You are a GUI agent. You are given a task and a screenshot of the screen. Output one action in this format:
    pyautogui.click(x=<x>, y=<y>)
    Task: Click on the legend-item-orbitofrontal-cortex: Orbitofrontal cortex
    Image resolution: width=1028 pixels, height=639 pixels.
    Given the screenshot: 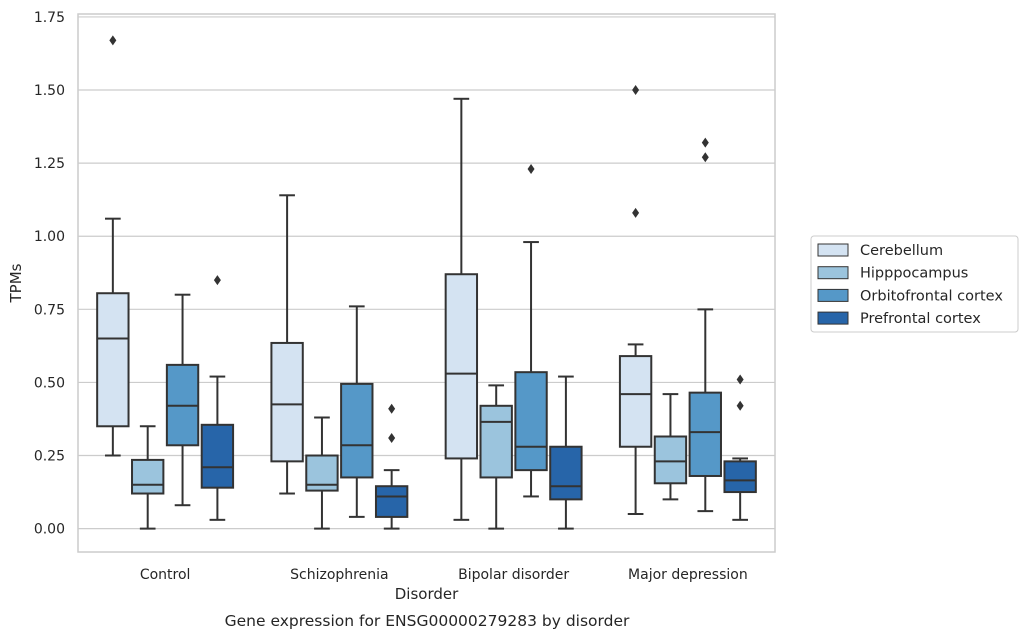 What is the action you would take?
    pyautogui.click(x=910, y=296)
    